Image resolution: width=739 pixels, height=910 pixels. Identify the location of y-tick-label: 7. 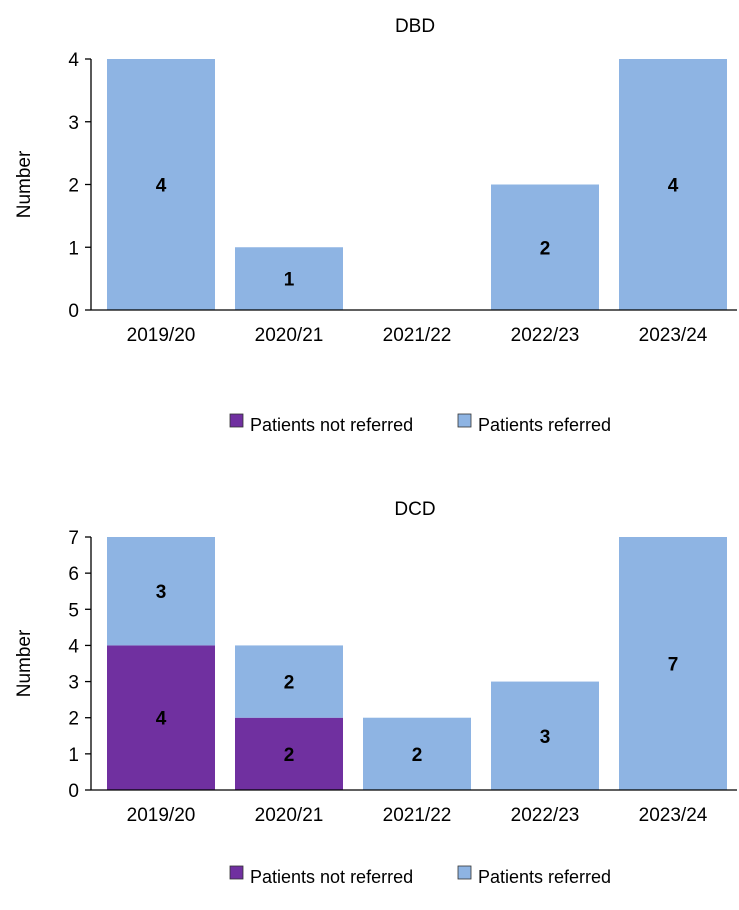
(73, 538).